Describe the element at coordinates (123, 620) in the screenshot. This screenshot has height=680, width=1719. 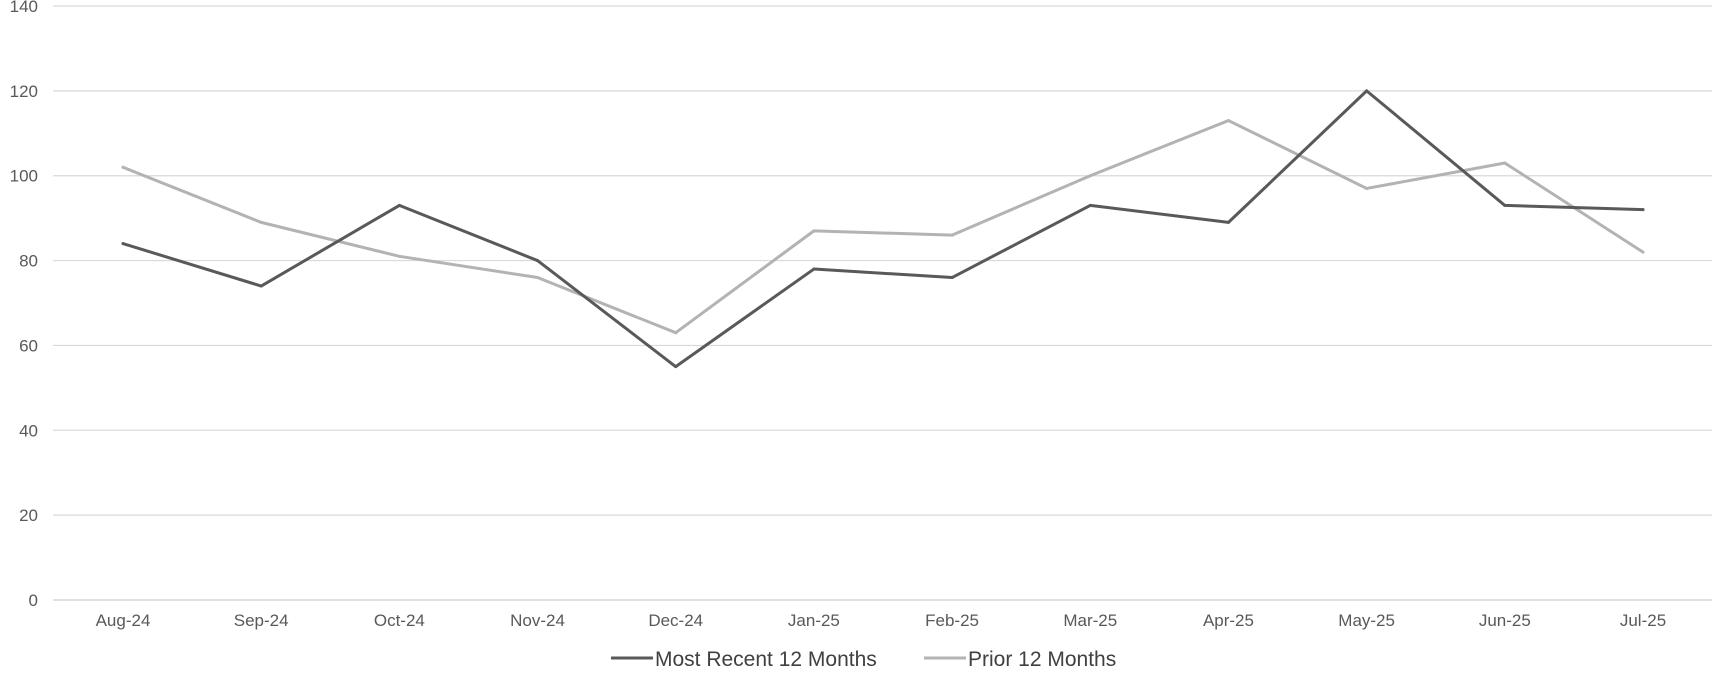
I see `x-tick-label: Aug-24` at that location.